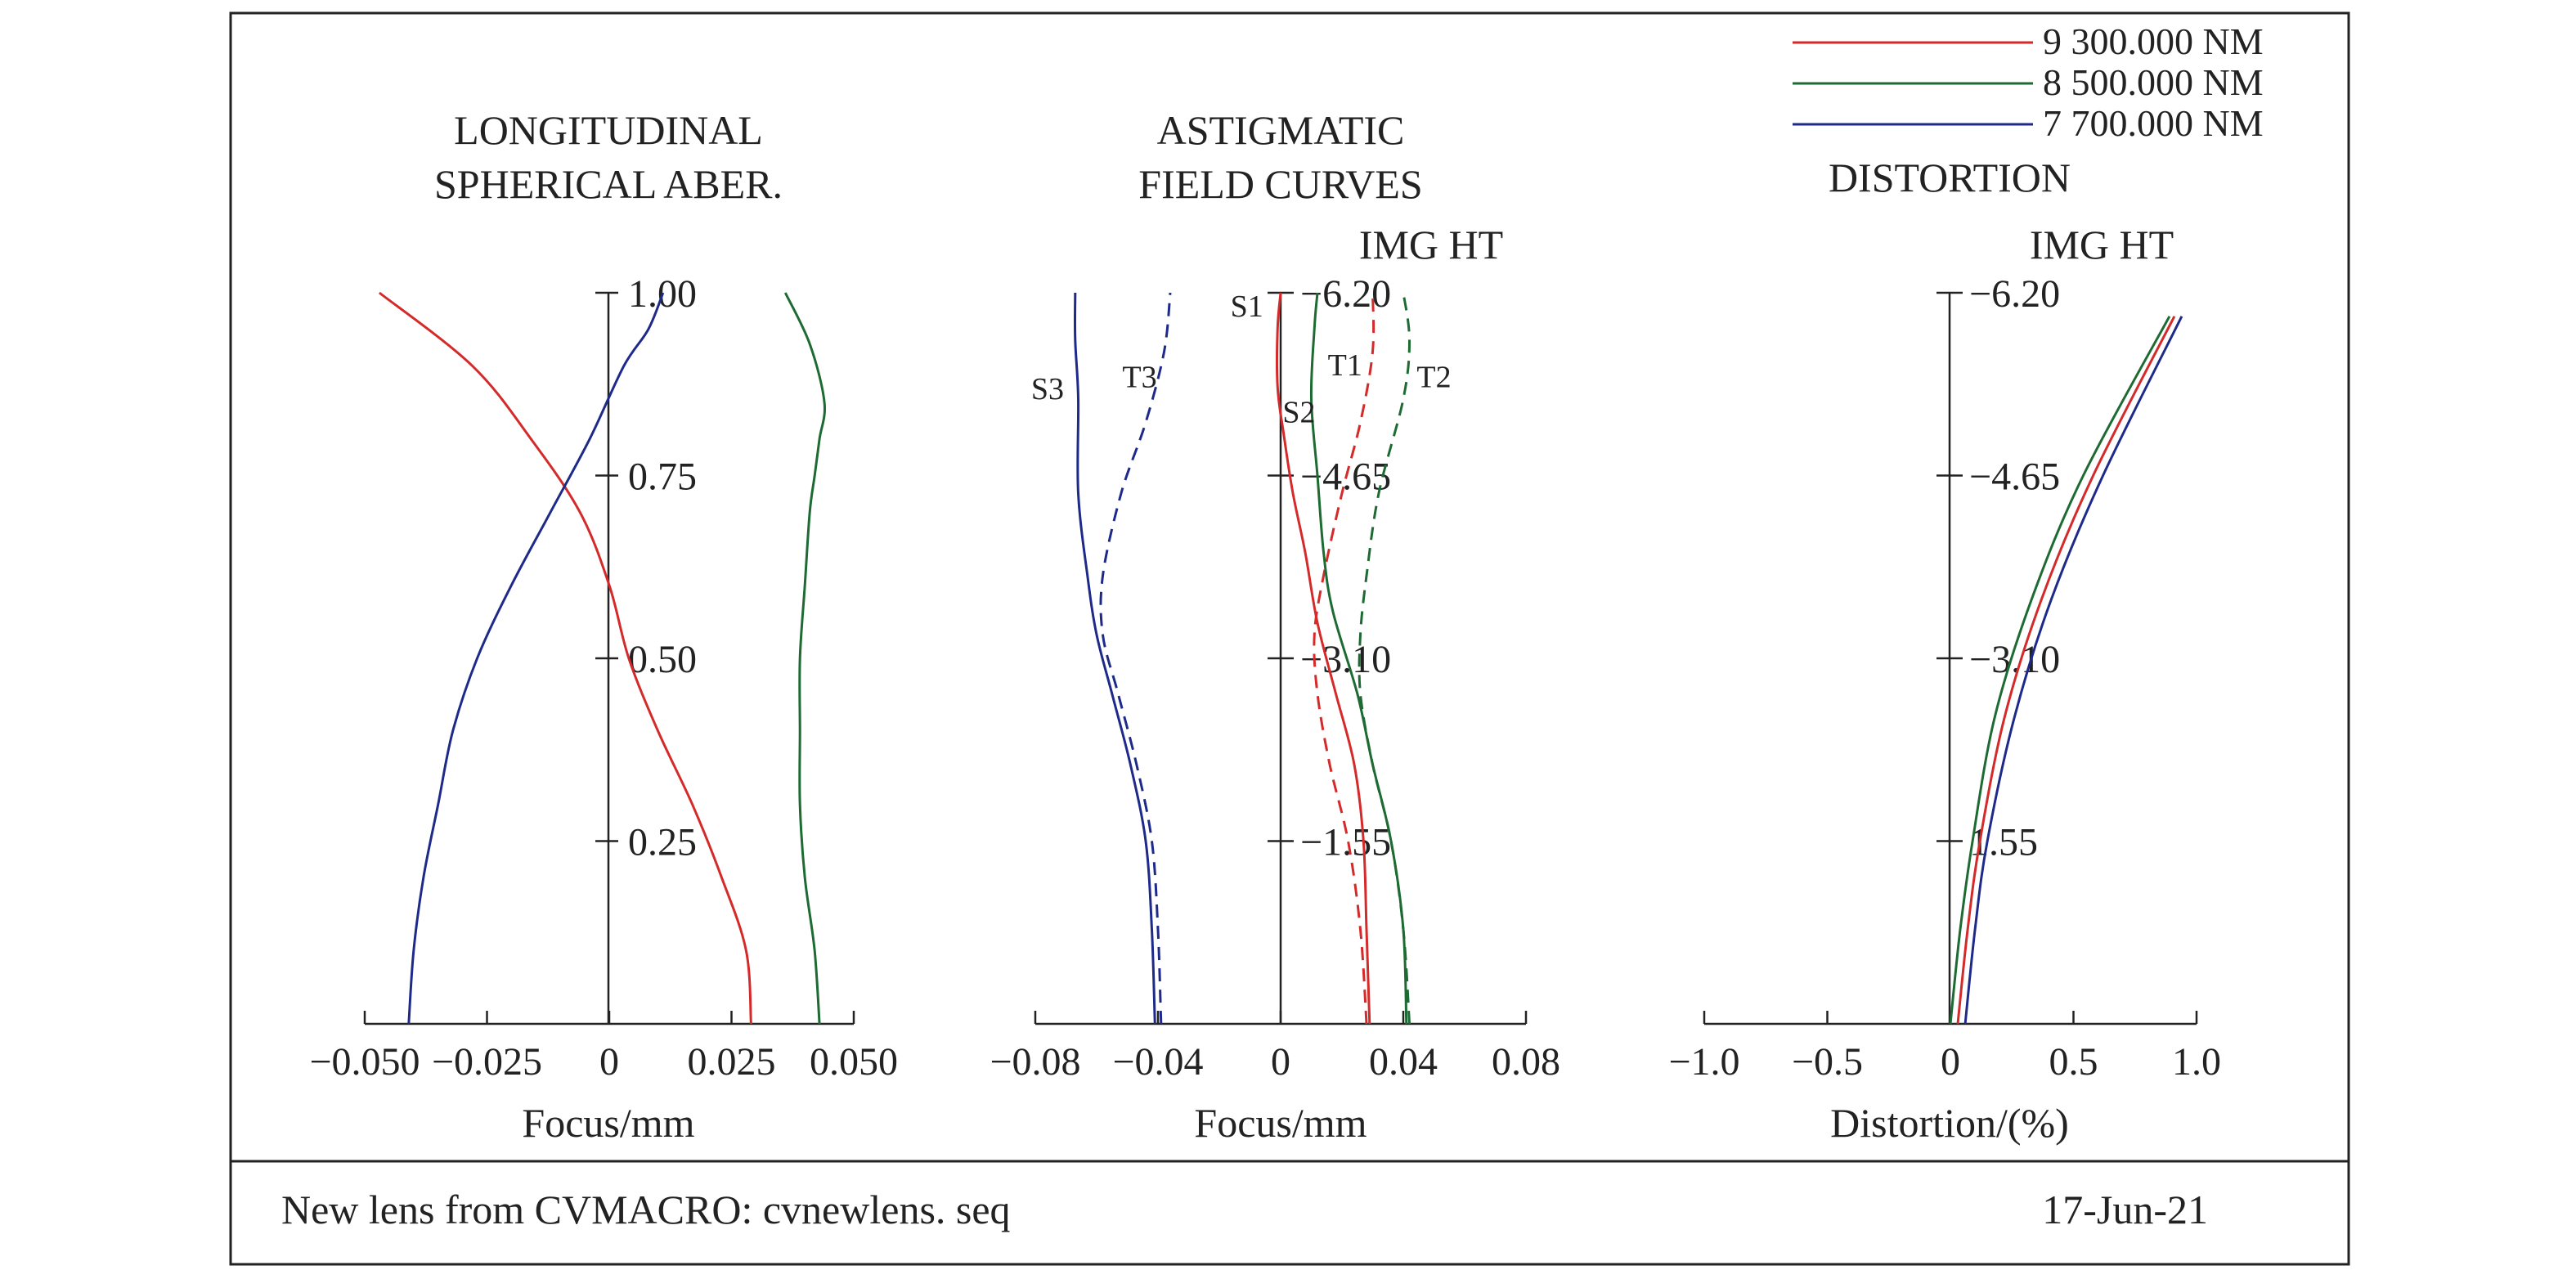 This screenshot has width=2576, height=1279. I want to click on distortion-x-tick-label: 0.5, so click(2074, 1062).